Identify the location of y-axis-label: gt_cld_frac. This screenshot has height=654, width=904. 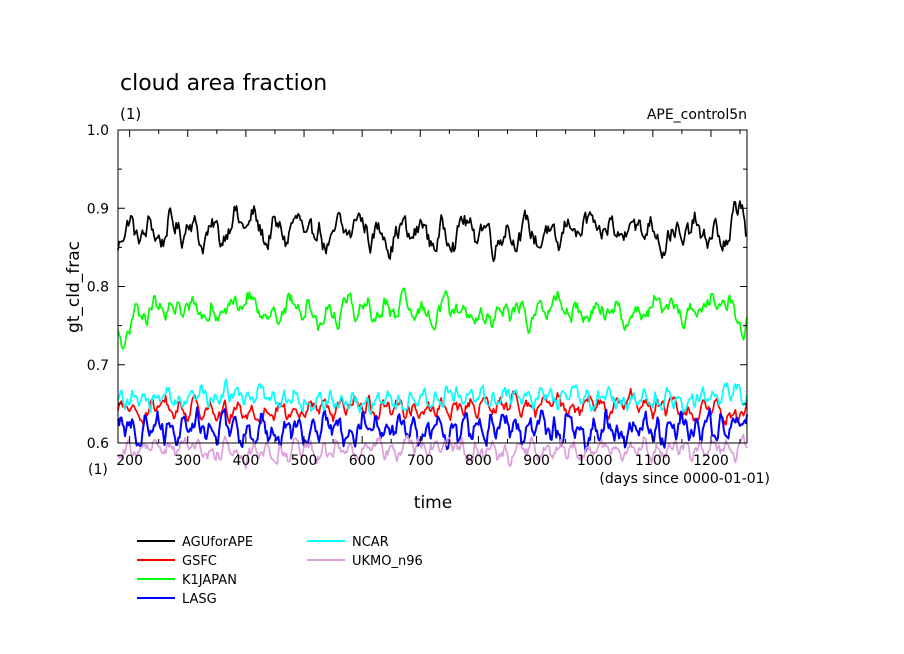
(74, 287).